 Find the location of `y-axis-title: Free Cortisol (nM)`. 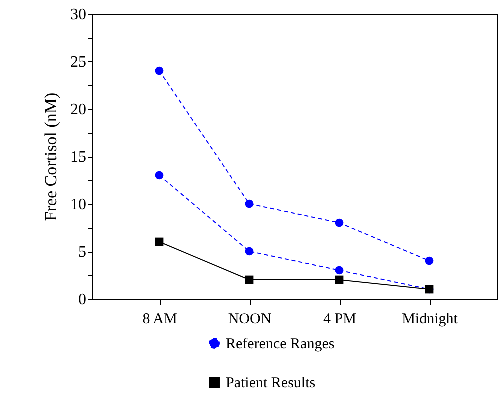

y-axis-title: Free Cortisol (nM) is located at coordinates (51, 157).